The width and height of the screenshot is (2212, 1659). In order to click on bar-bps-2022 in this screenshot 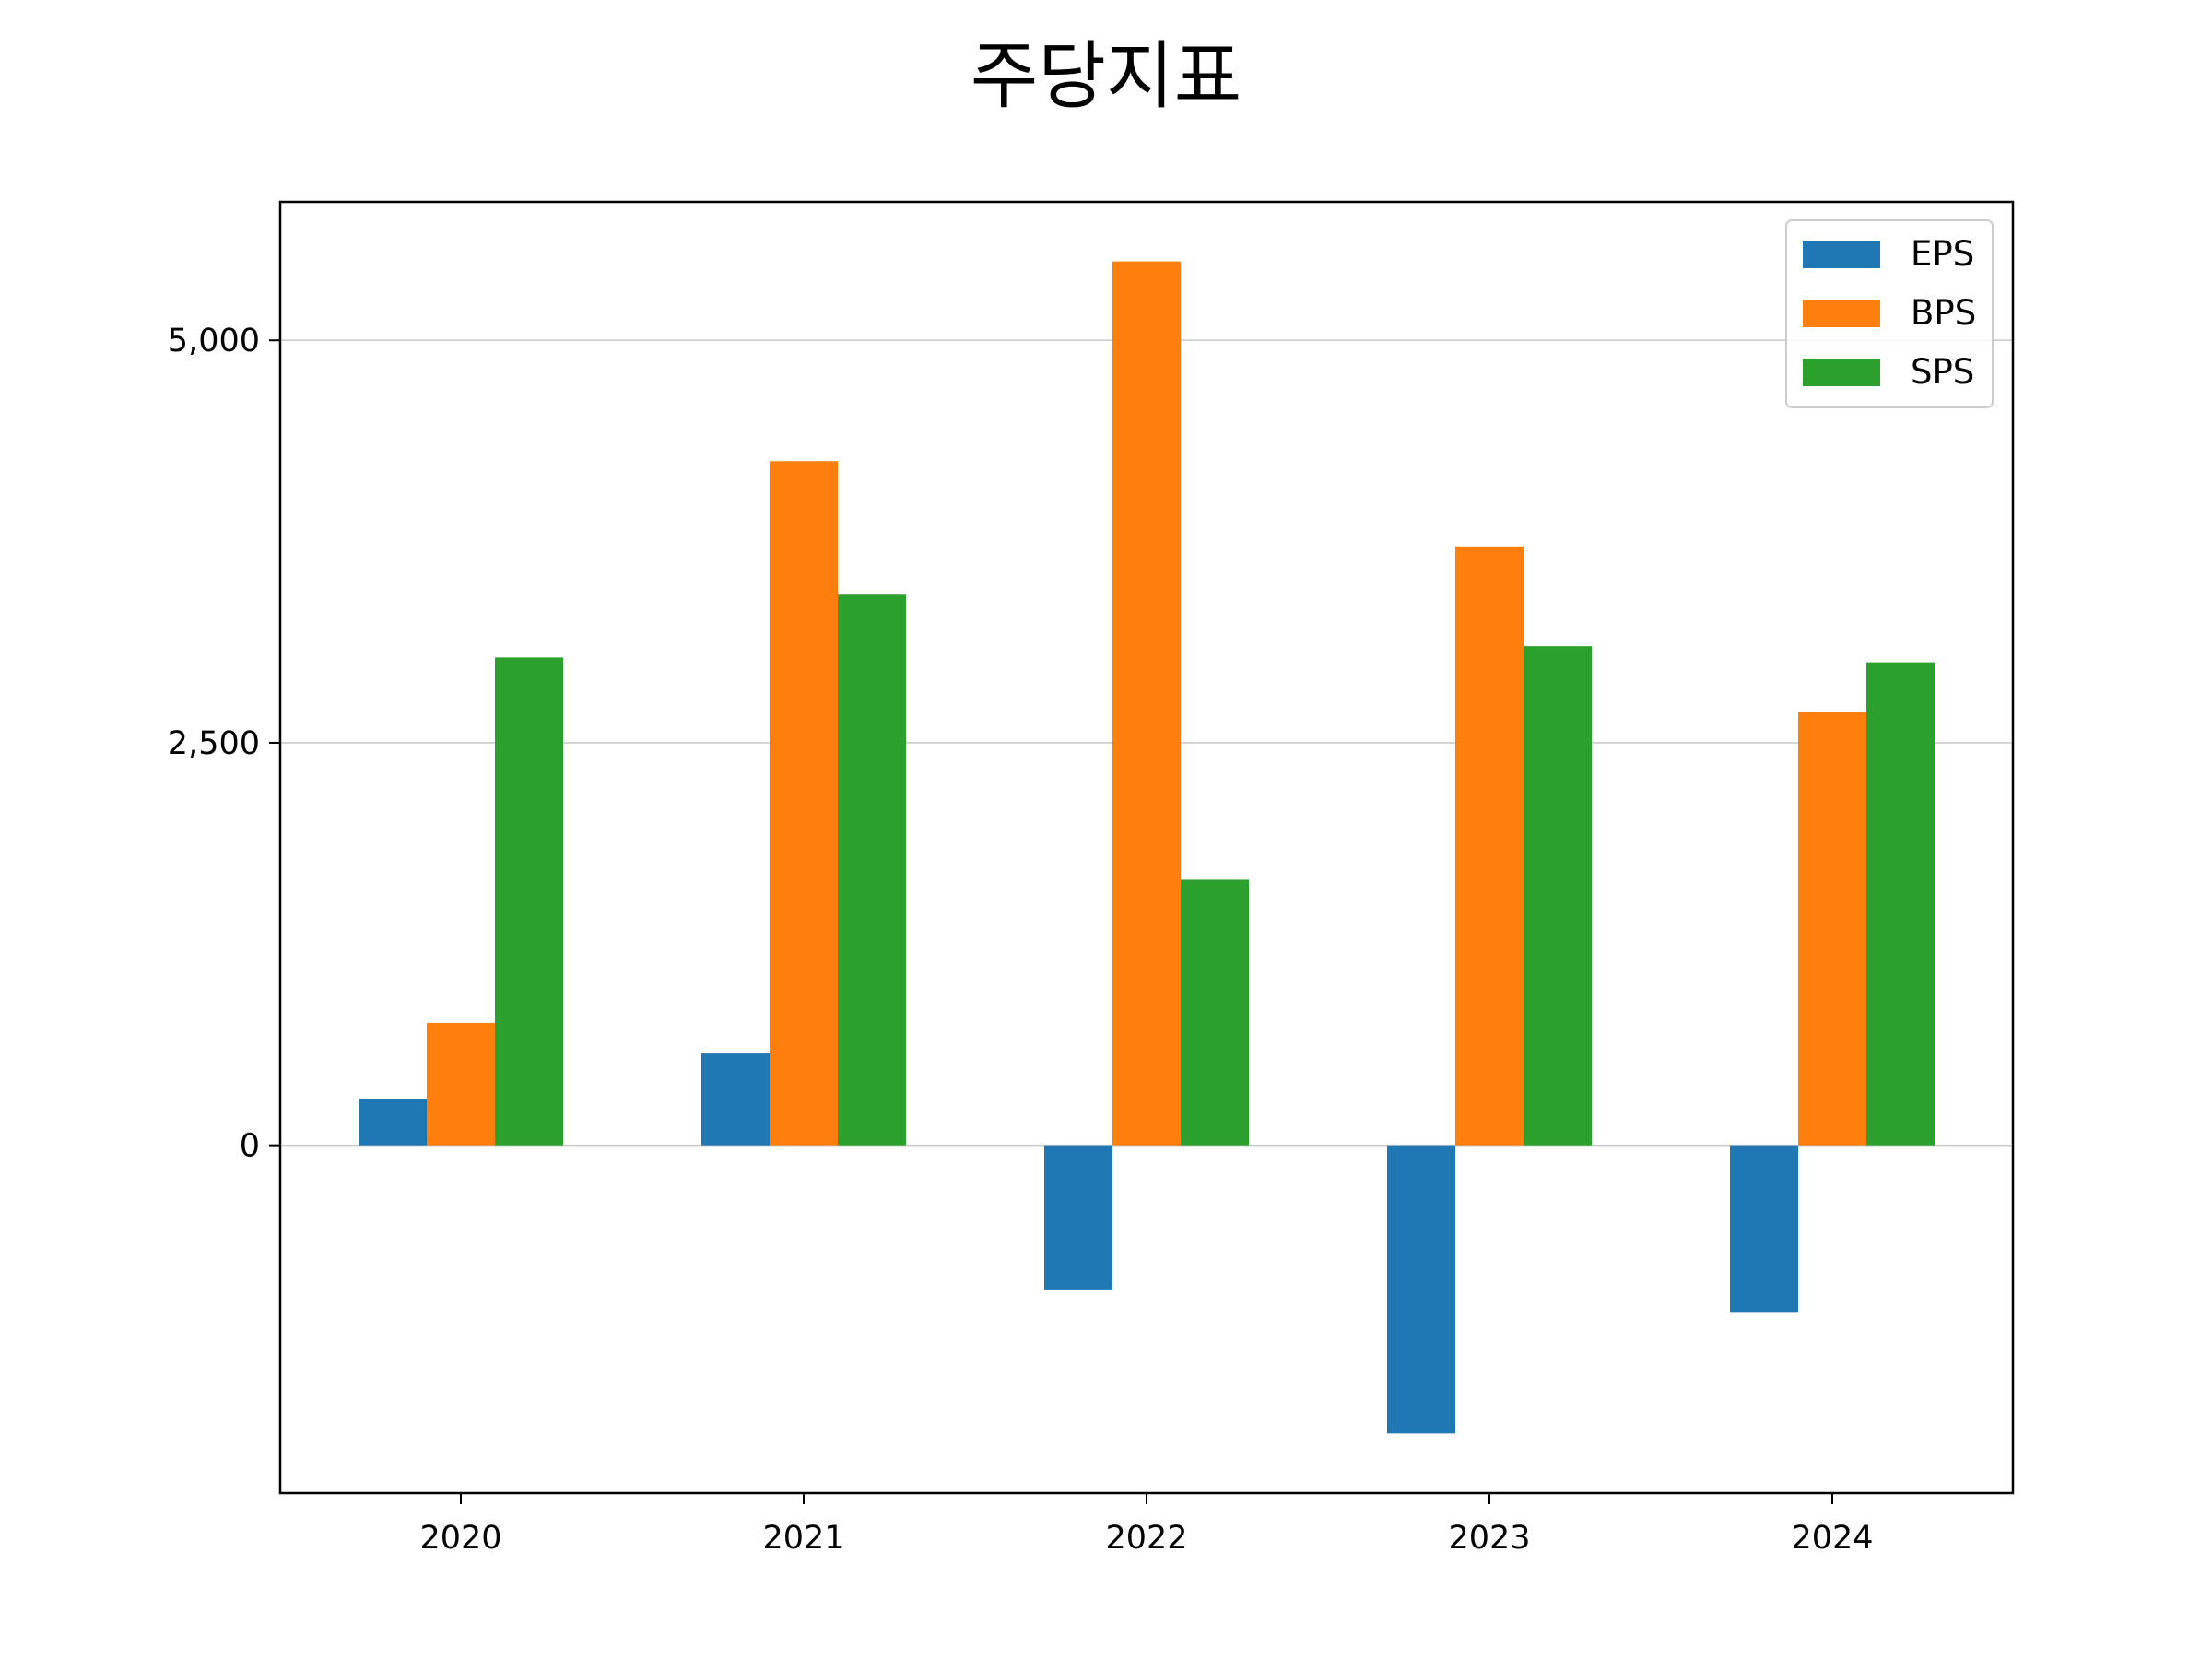, I will do `click(1146, 703)`.